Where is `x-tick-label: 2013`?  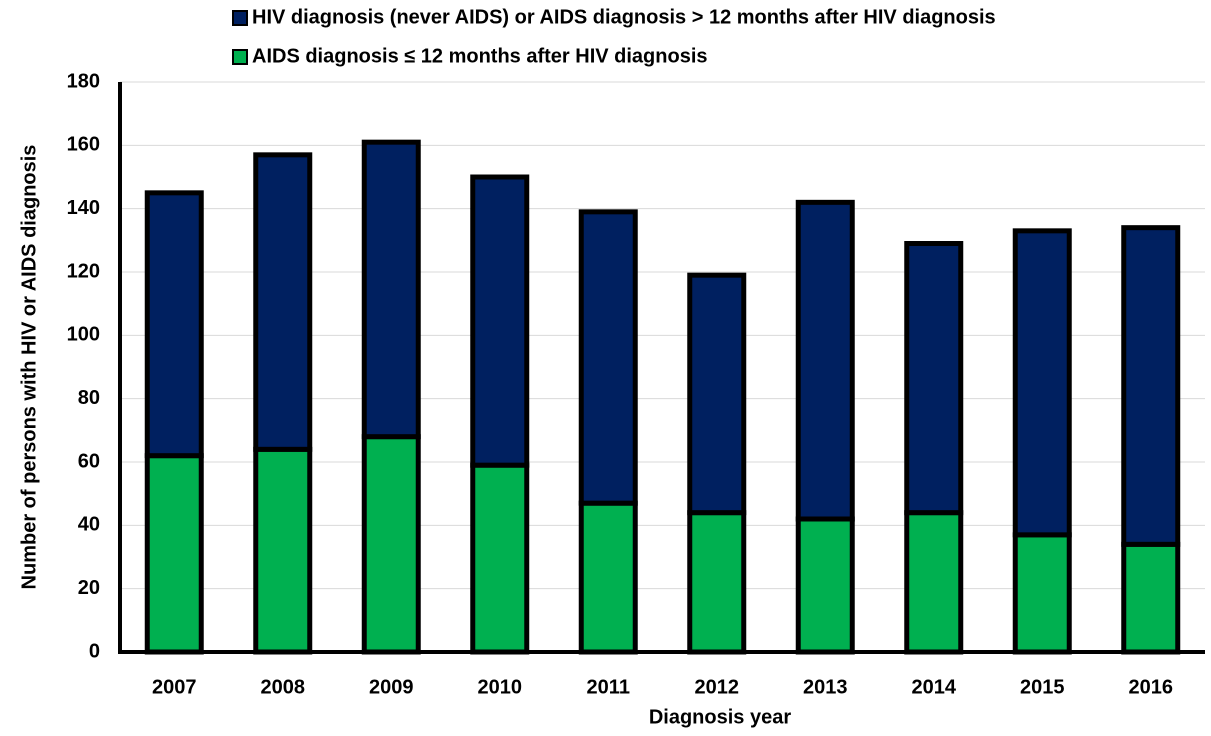 x-tick-label: 2013 is located at coordinates (825, 687).